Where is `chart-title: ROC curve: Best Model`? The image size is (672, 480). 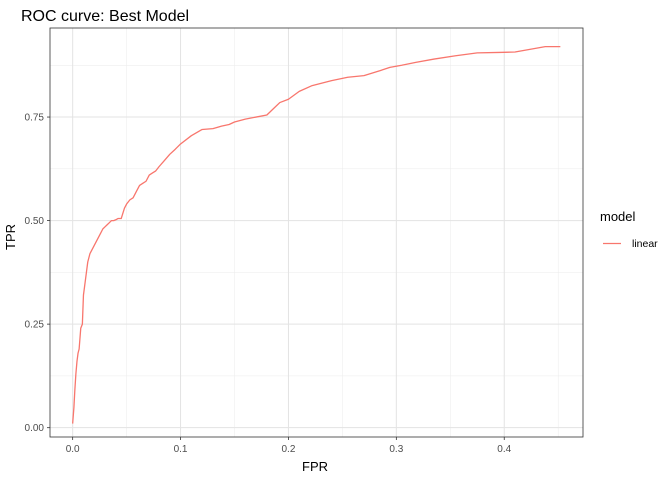 chart-title: ROC curve: Best Model is located at coordinates (105, 16).